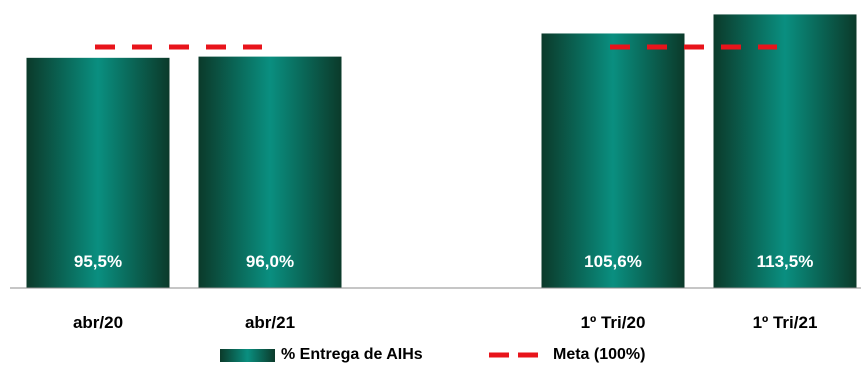  Describe the element at coordinates (785, 261) in the screenshot. I see `data-label-3: 113,5%` at that location.